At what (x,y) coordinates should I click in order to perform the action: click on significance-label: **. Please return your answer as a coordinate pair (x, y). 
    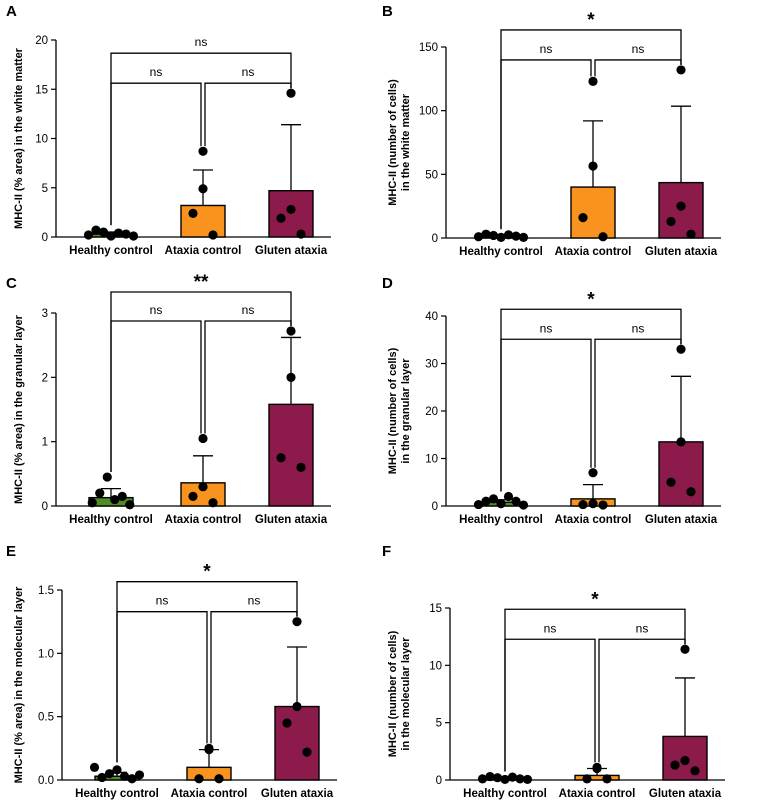
    Looking at the image, I should click on (201, 282).